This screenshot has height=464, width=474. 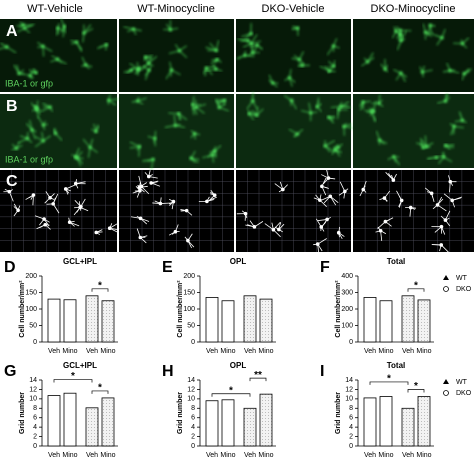 I want to click on y-tick-label: 14, so click(x=349, y=380).